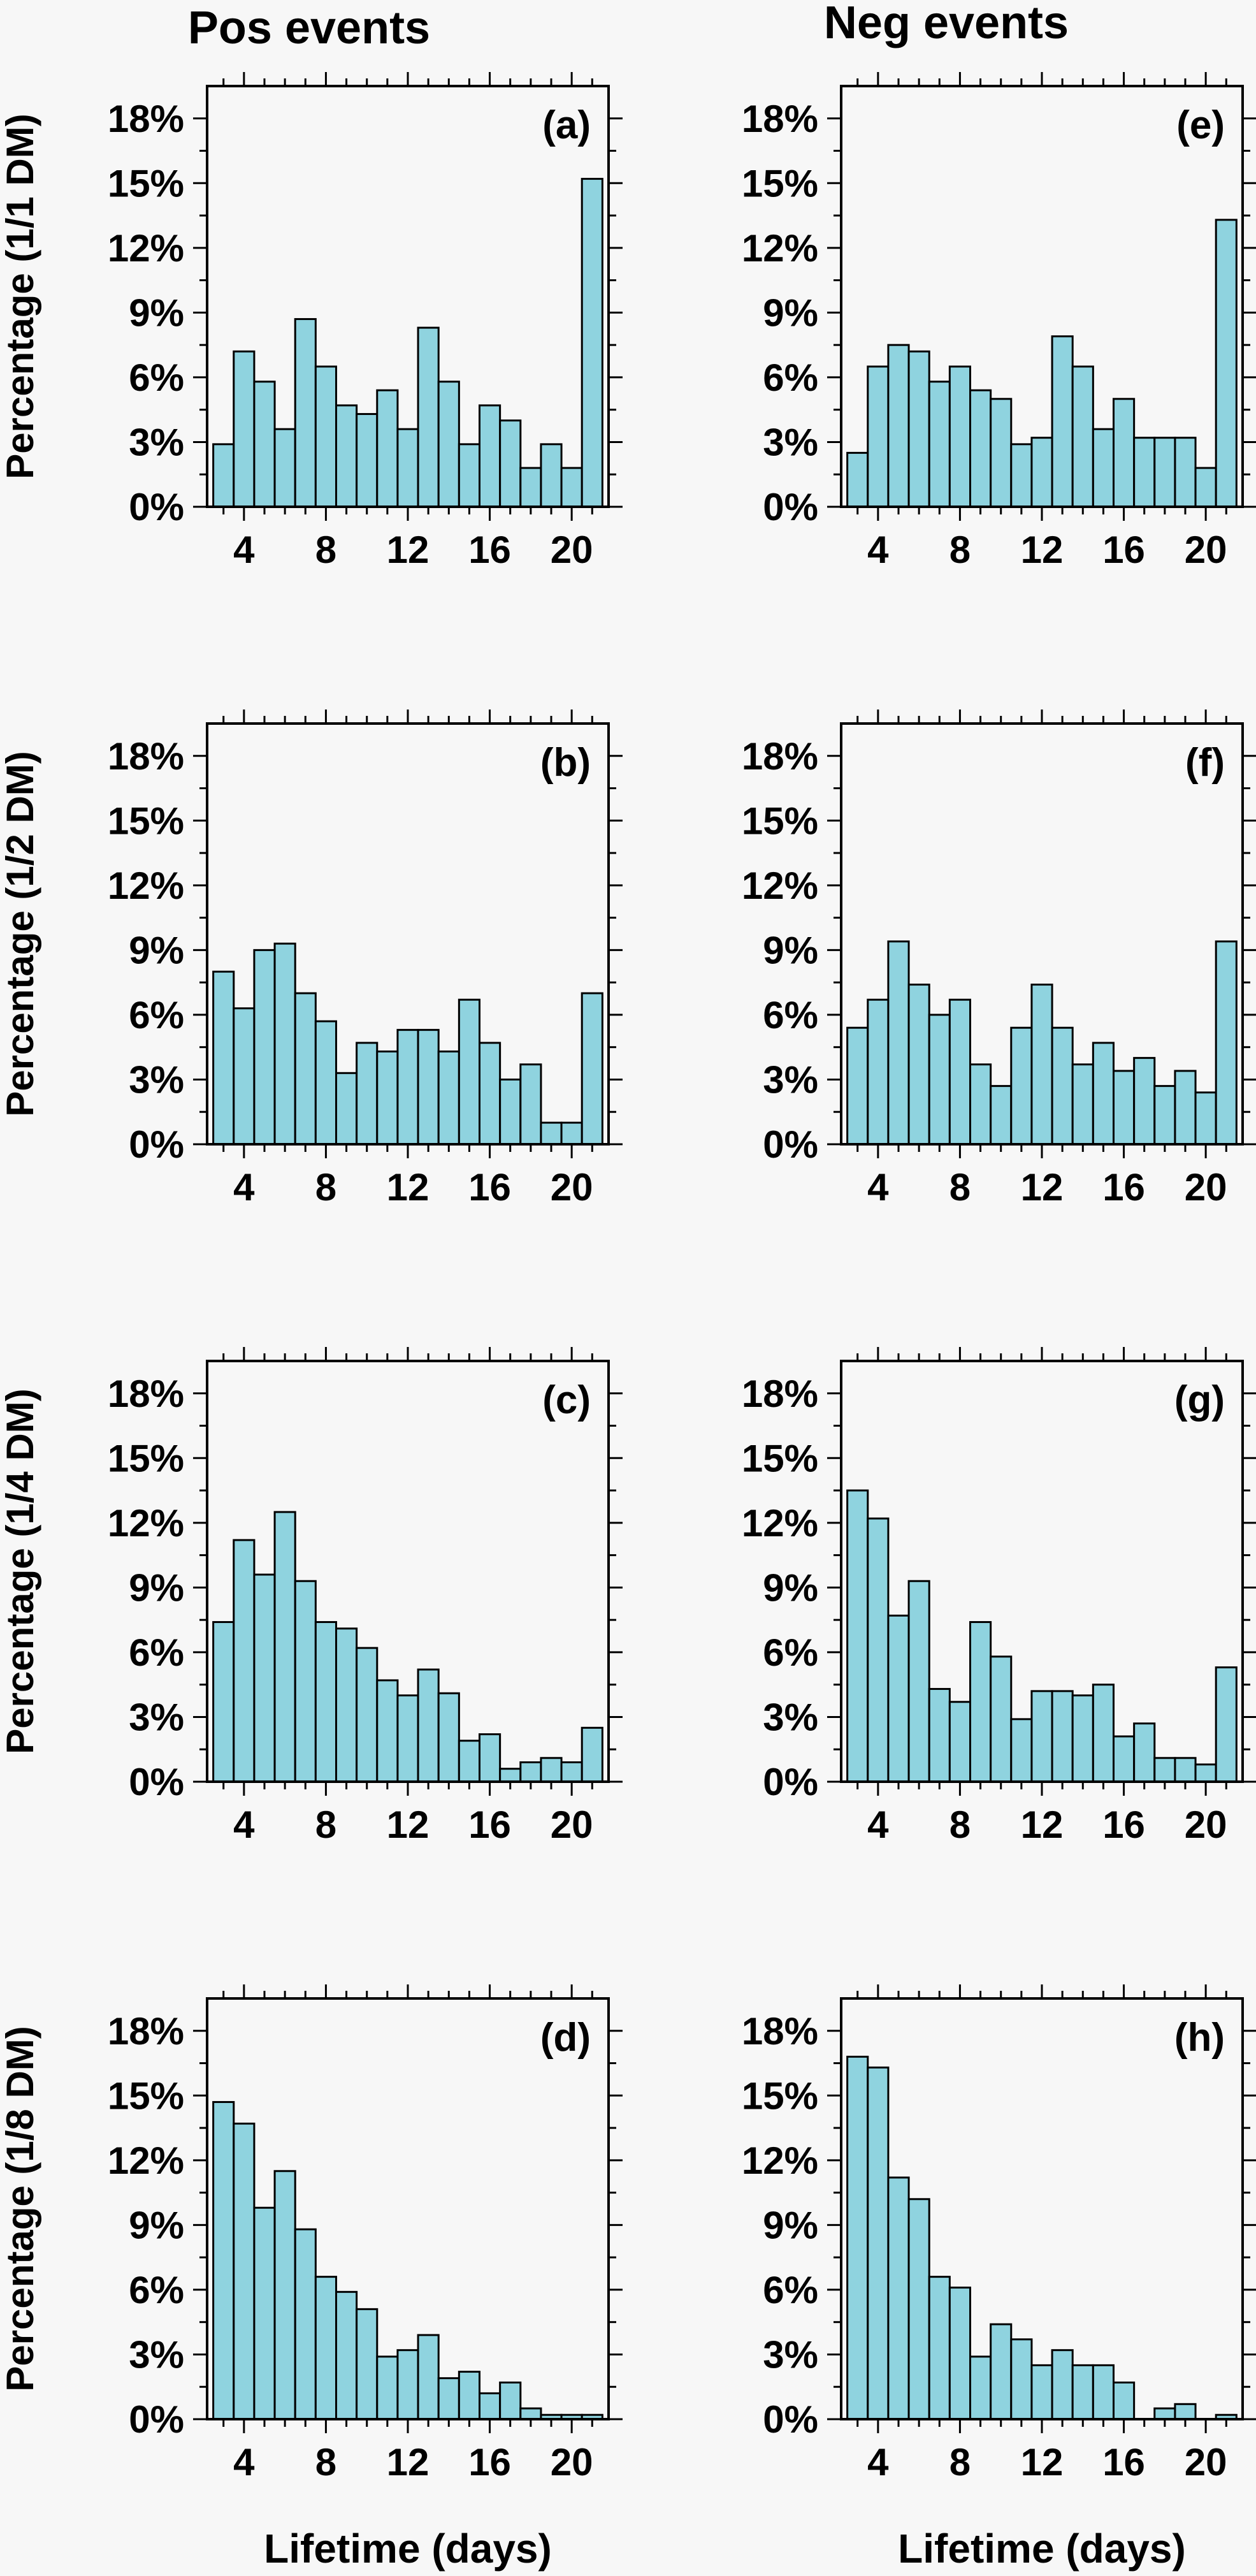 The height and width of the screenshot is (2576, 1256). Describe the element at coordinates (20, 2209) in the screenshot. I see `y-axis-label: Percentage (1/8 DM)` at that location.